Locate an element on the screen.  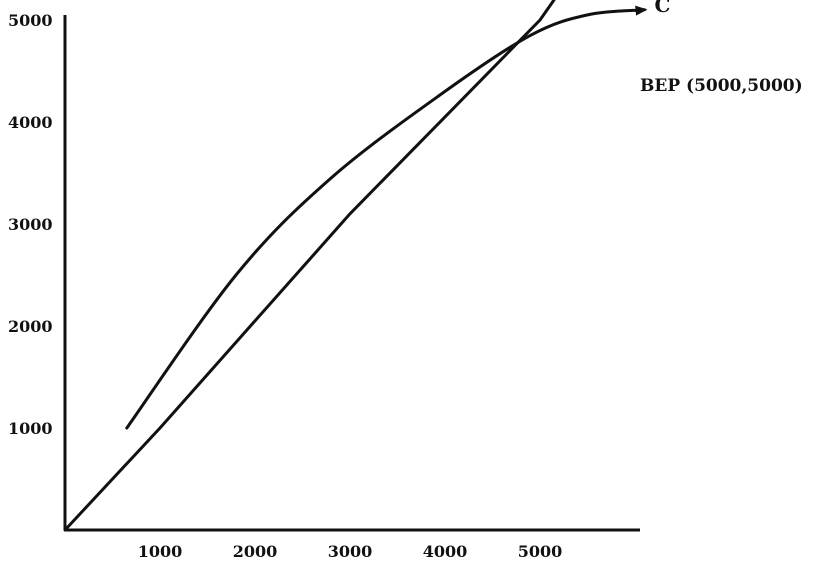
x-tick-label-5000: 5000 is located at coordinates (540, 551).